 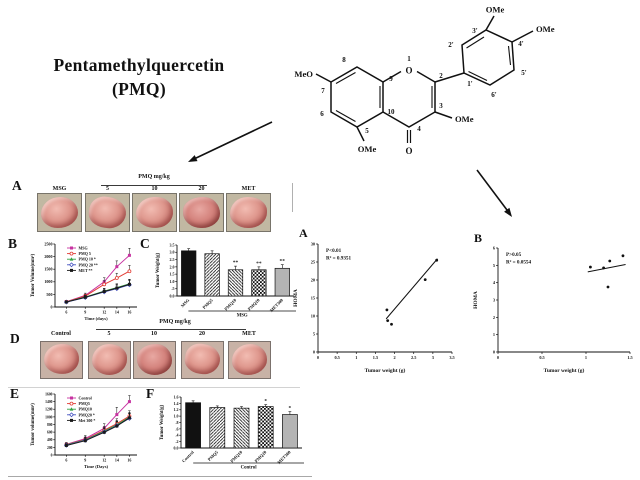 What do you see at coordinates (494, 193) in the screenshot?
I see `arrow-to-right-panels` at bounding box center [494, 193].